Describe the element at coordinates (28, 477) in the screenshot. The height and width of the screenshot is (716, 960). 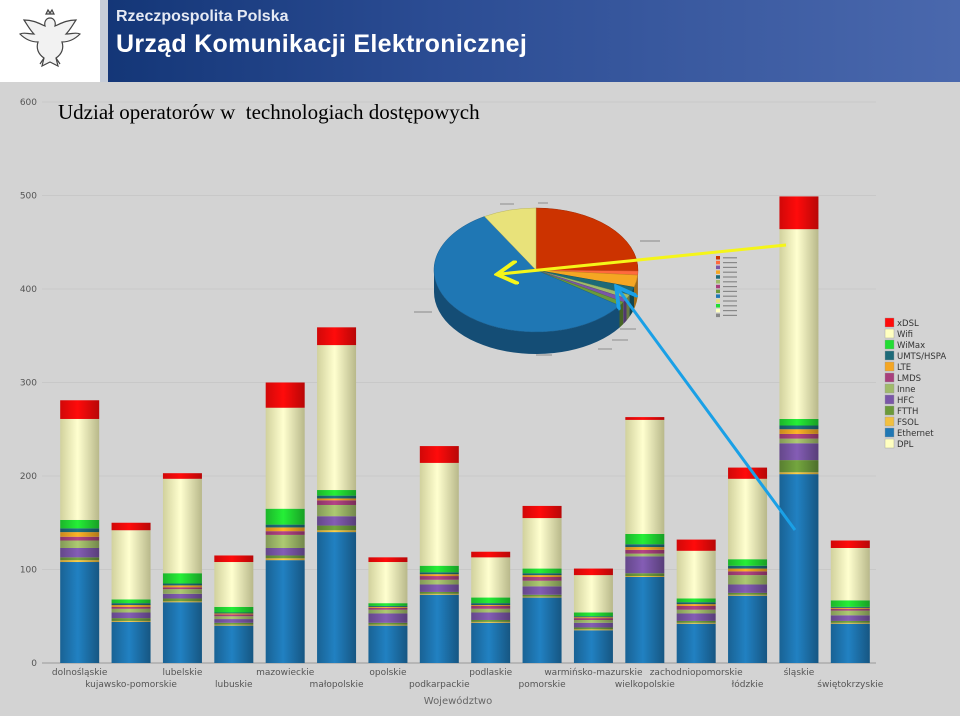
I see `y-tick-label: 200` at that location.